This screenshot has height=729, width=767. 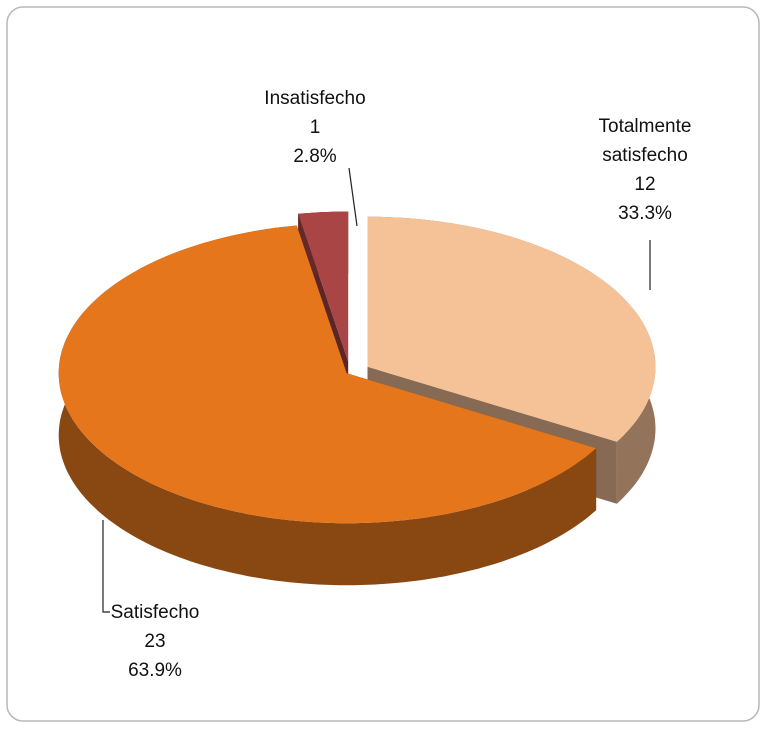 I want to click on slice-label: Totalmente satisfecho 12 33.3%, so click(x=645, y=170).